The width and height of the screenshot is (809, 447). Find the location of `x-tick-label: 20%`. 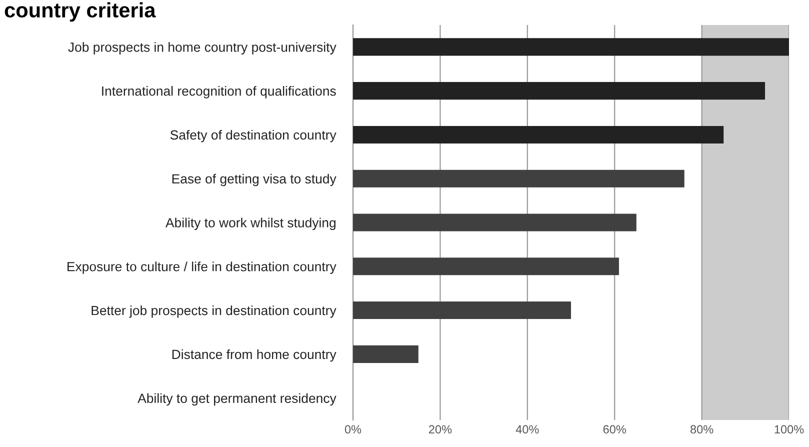

x-tick-label: 20% is located at coordinates (440, 429).